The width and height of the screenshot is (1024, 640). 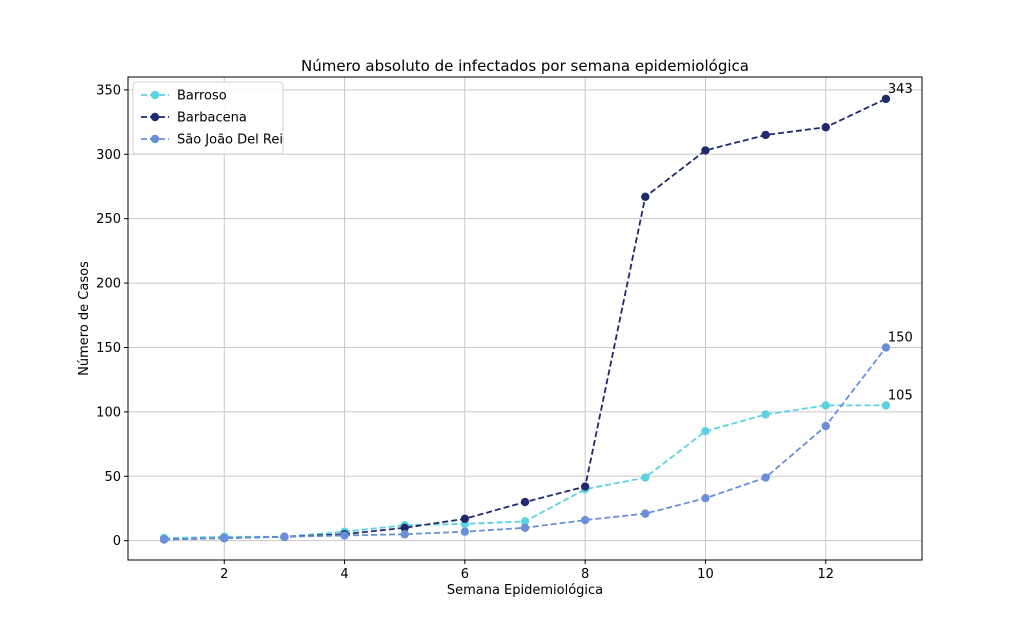 I want to click on annotation-label: 105, so click(x=900, y=395).